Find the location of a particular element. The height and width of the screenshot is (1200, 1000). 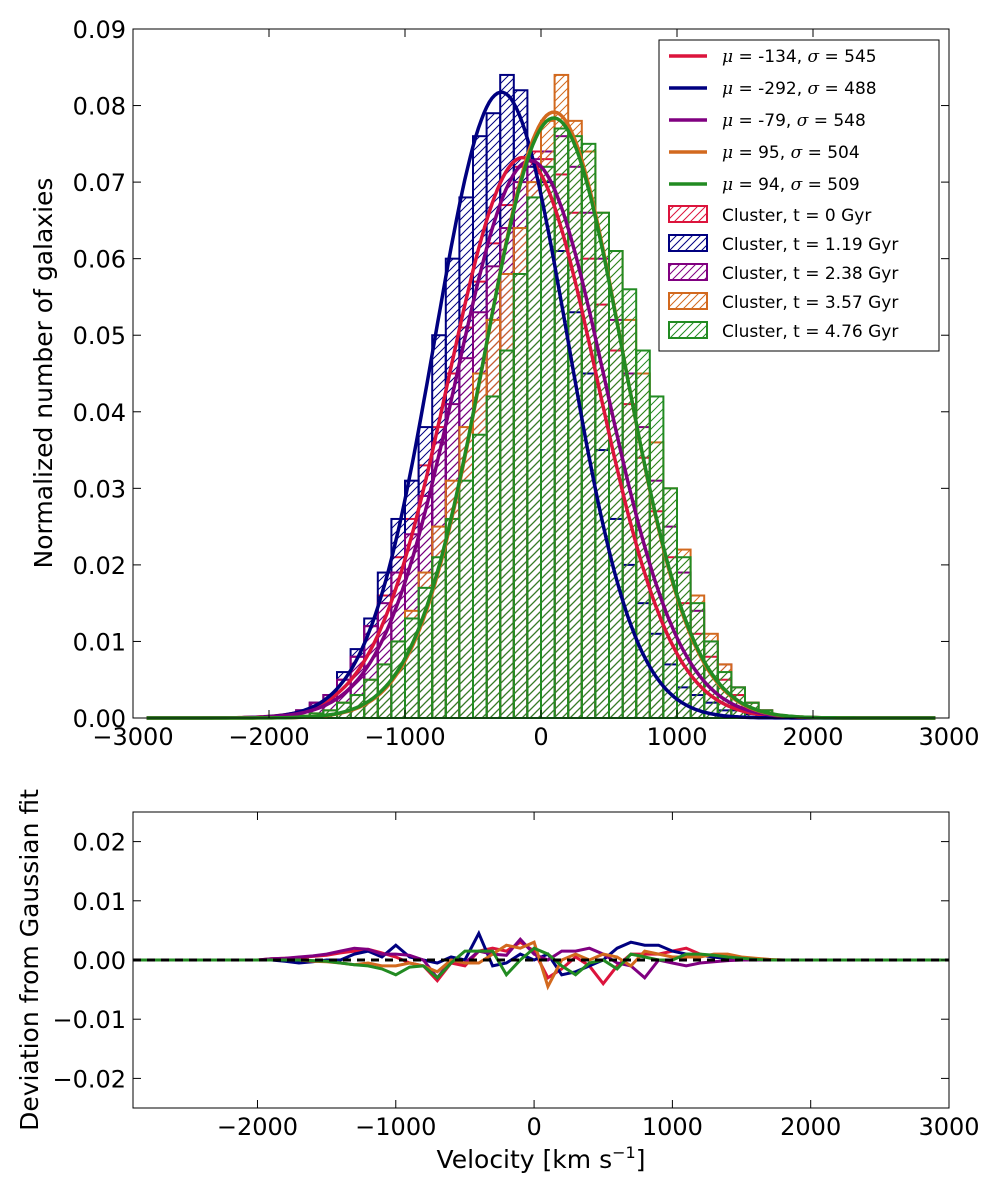

legend-line-entry: μ = 94, σ = 509 is located at coordinates (764, 185).